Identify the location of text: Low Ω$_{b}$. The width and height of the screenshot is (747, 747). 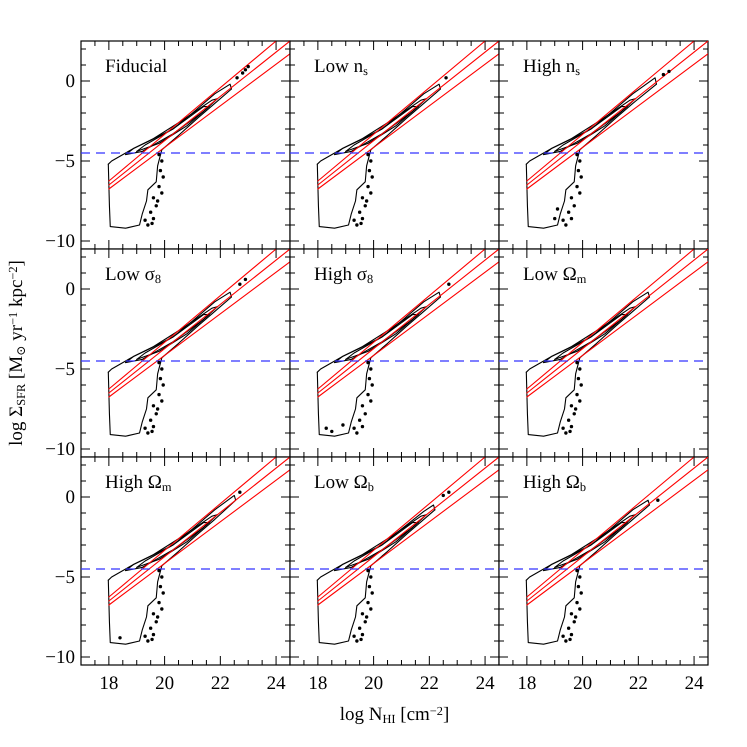
(344, 483).